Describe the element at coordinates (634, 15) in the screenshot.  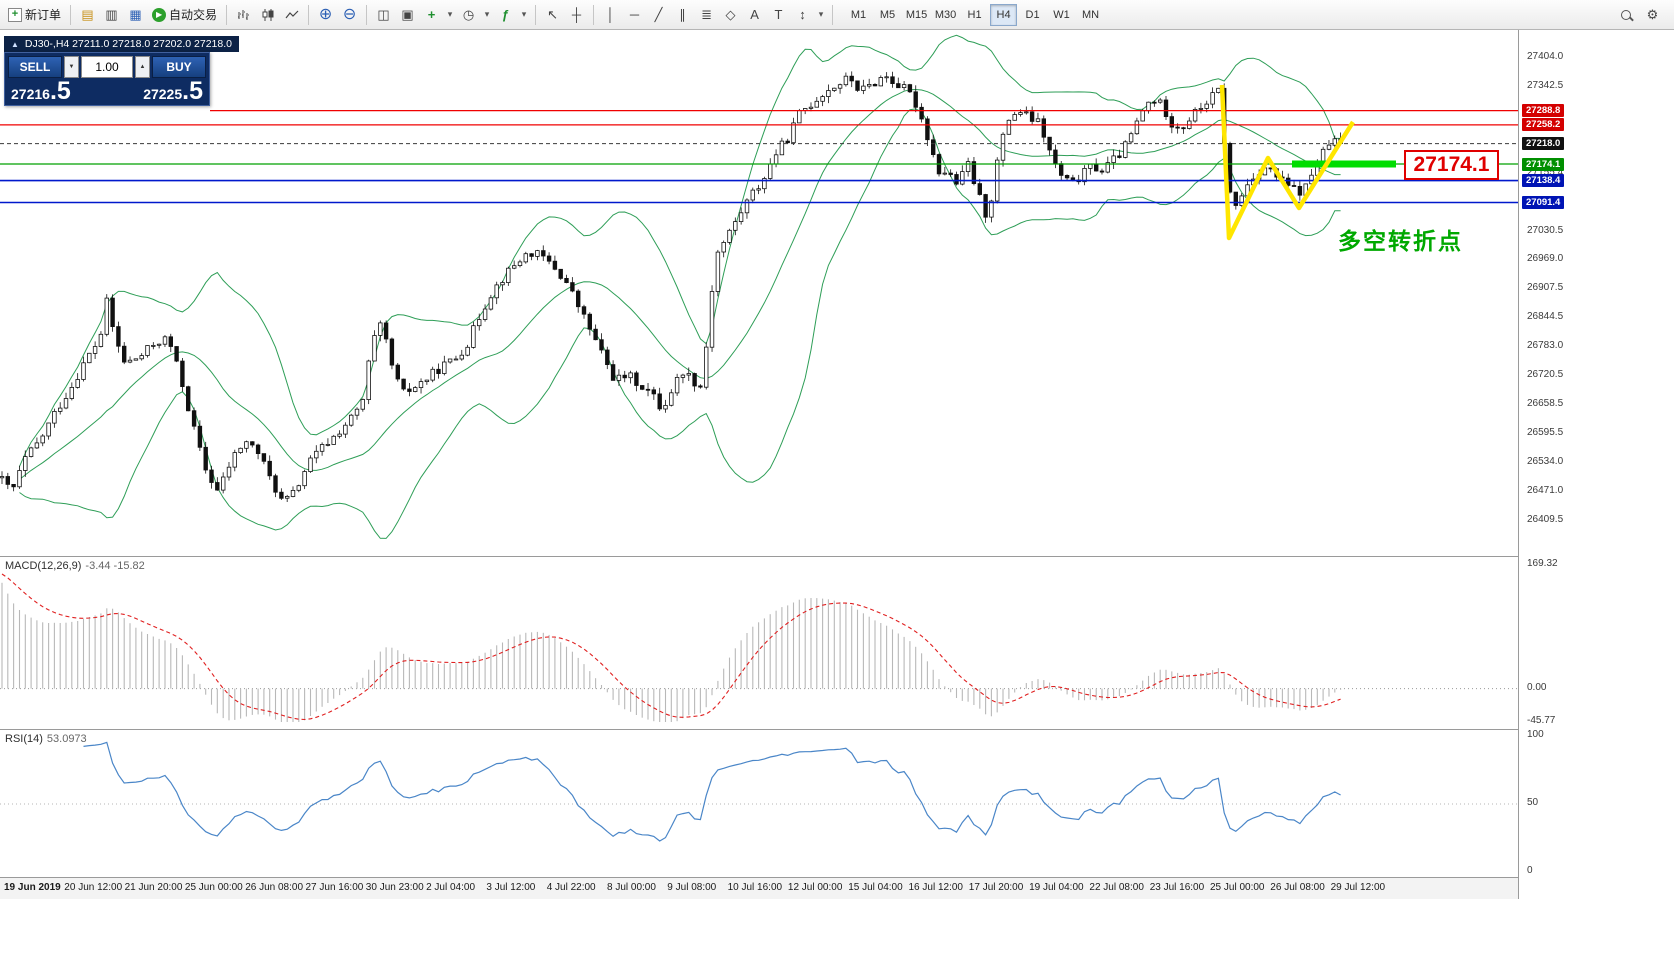
I see `horizontal-line-icon: ─` at that location.